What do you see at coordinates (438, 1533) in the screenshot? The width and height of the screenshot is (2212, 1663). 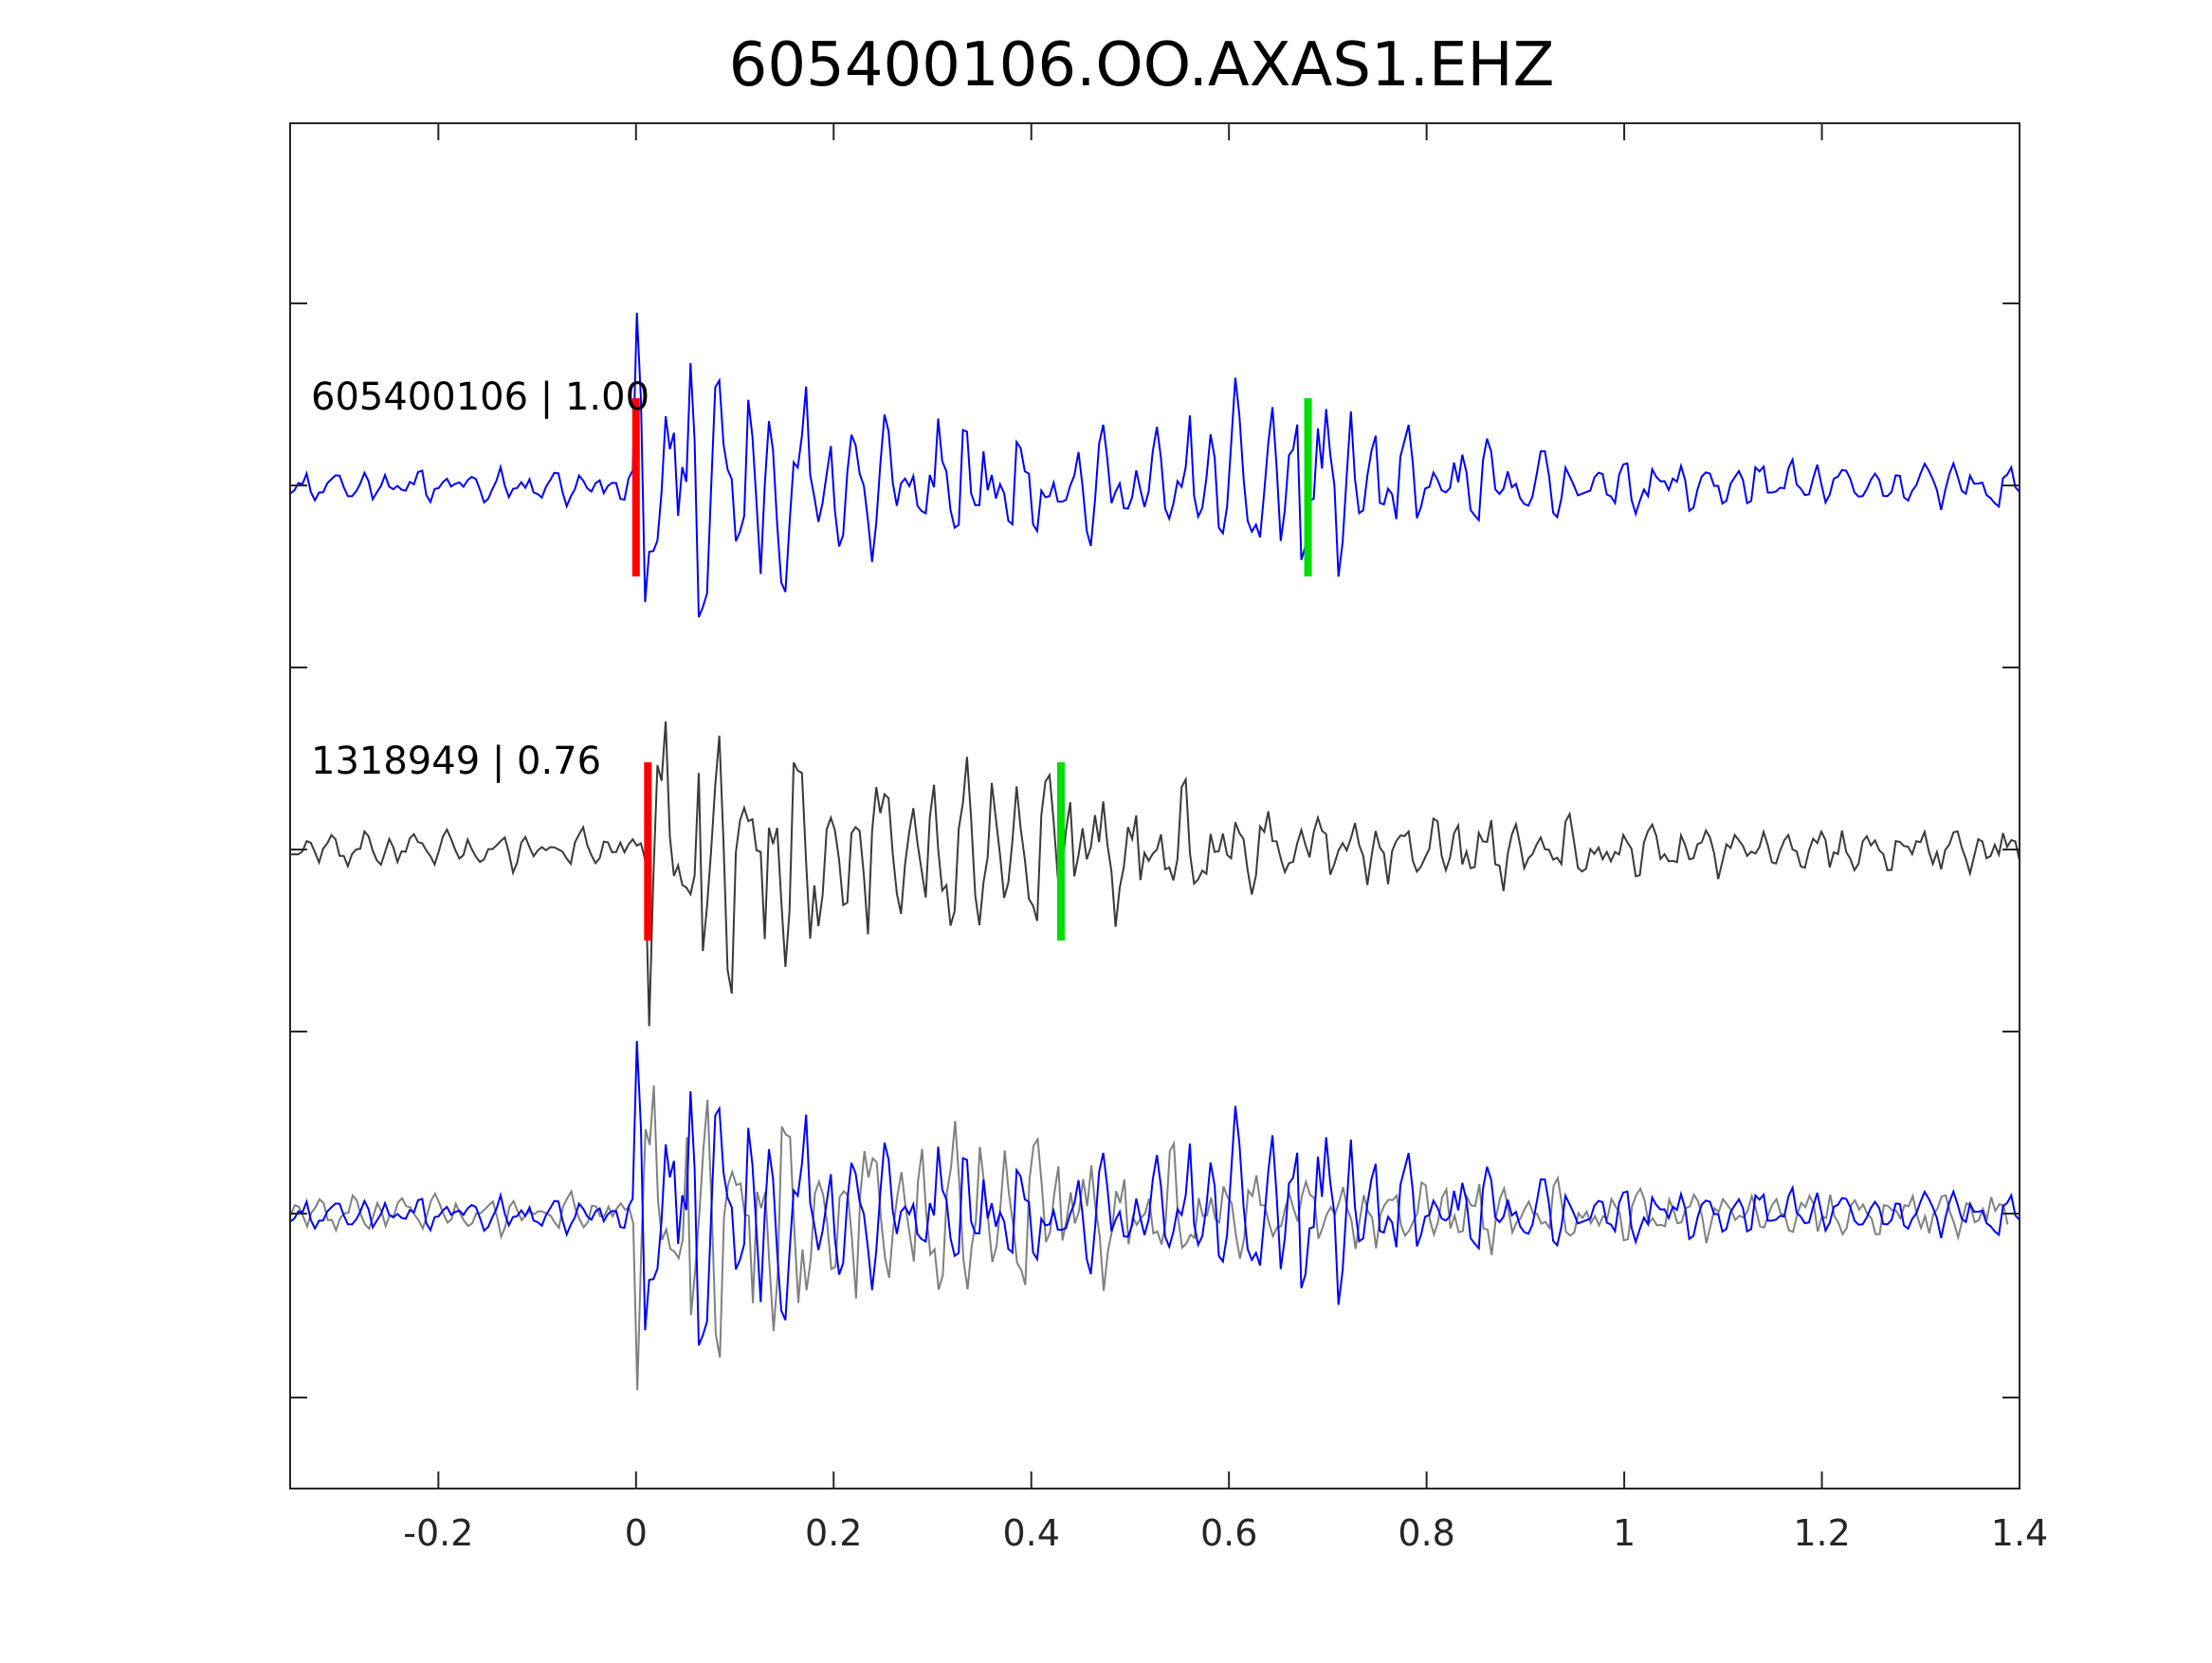 I see `x-tick-label: -0.2` at bounding box center [438, 1533].